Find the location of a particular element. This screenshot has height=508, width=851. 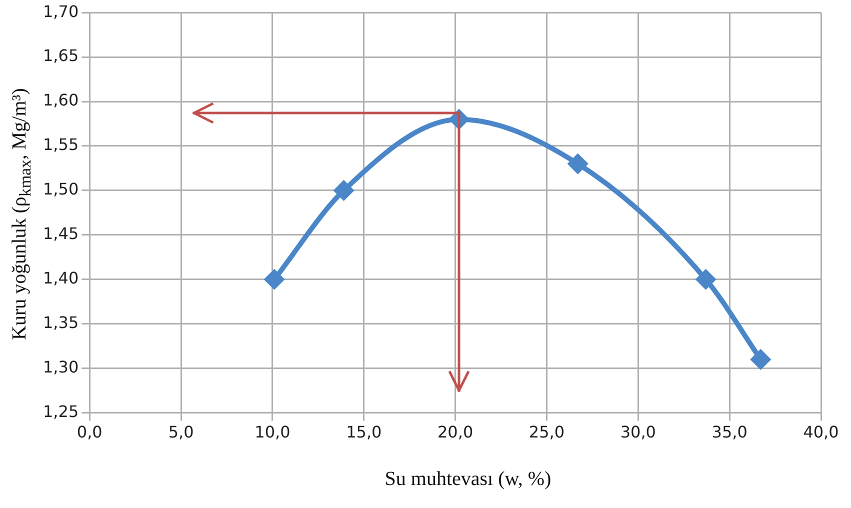

x-tick-label: 25,0 is located at coordinates (546, 432).